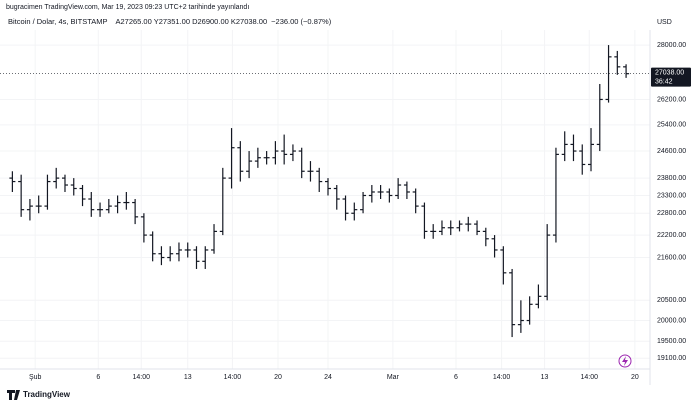 The image size is (696, 404). I want to click on y-tick-label: 23800.00, so click(671, 178).